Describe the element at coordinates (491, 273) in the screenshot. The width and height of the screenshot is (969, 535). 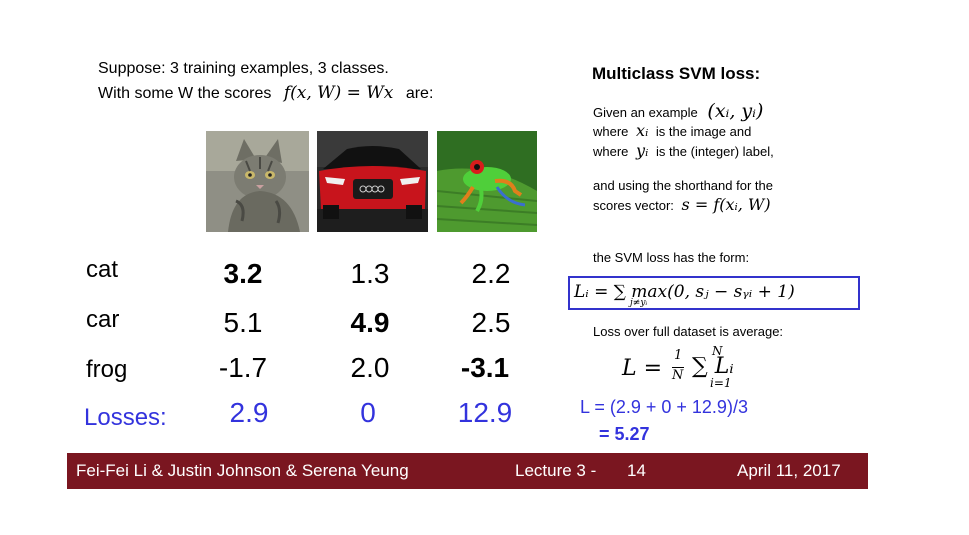
I see `score-cat-frog: 2.2` at that location.